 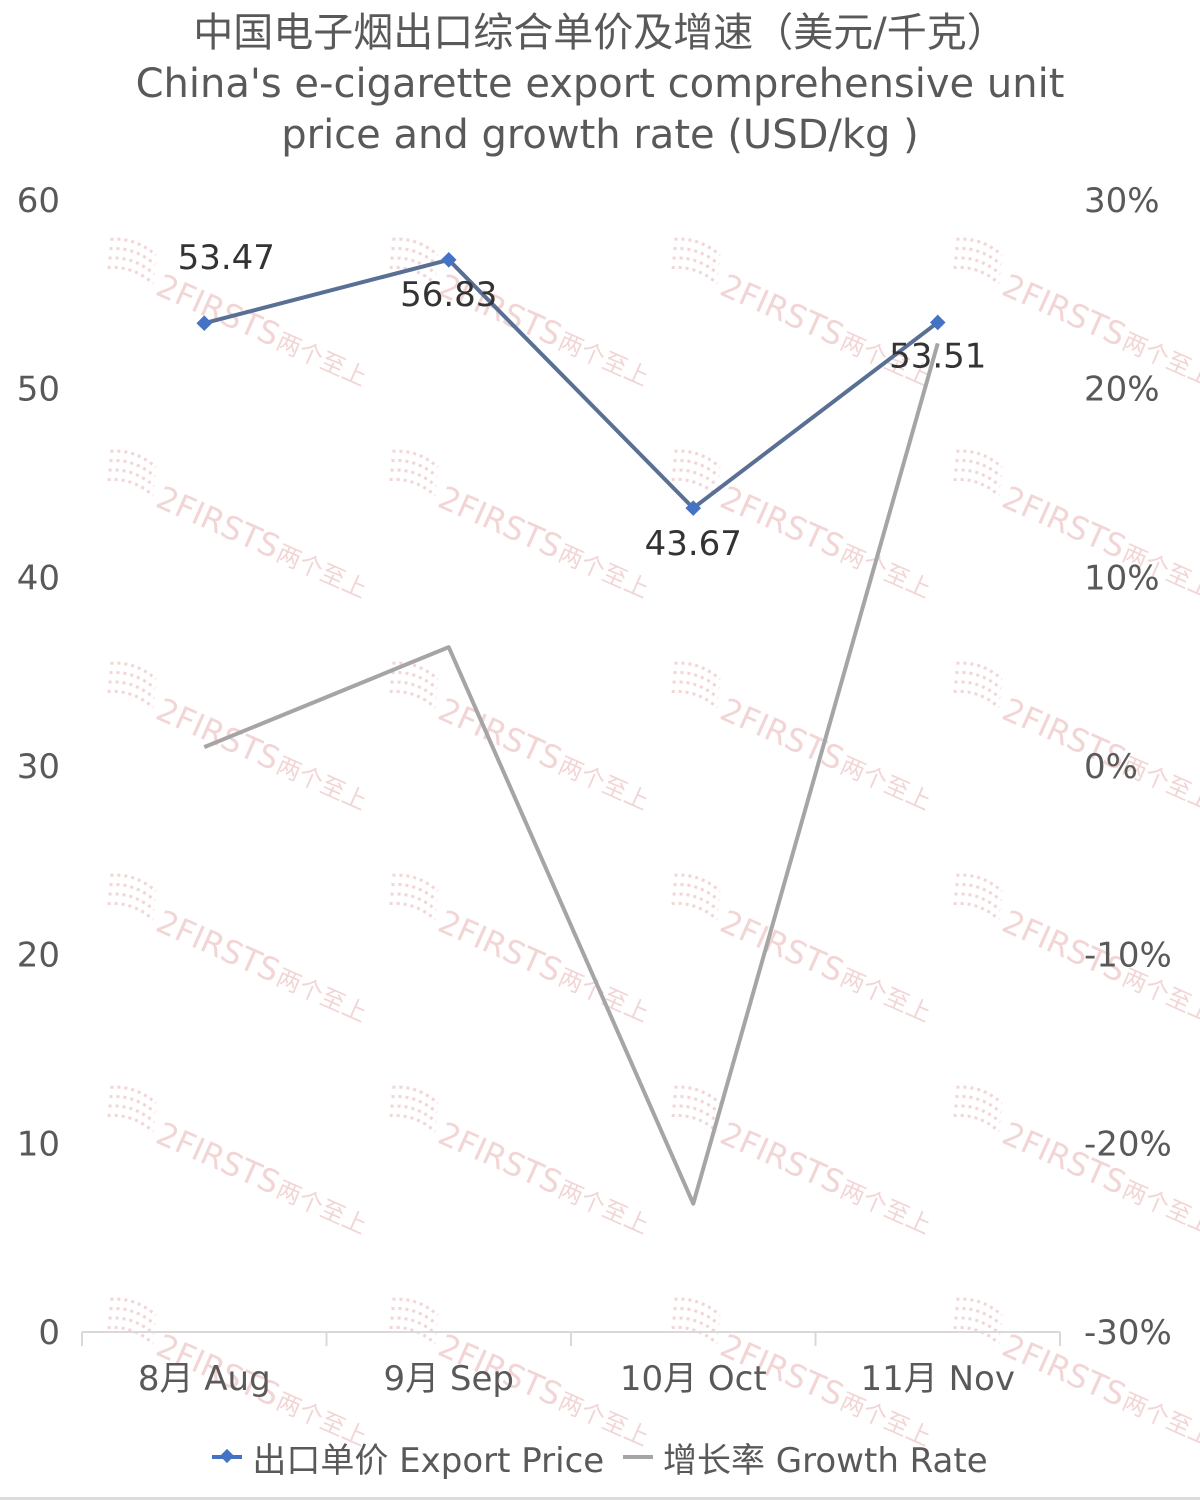 I want to click on legend: 出口单价 Export Price 增长率 Growth Rate, so click(x=600, y=1455).